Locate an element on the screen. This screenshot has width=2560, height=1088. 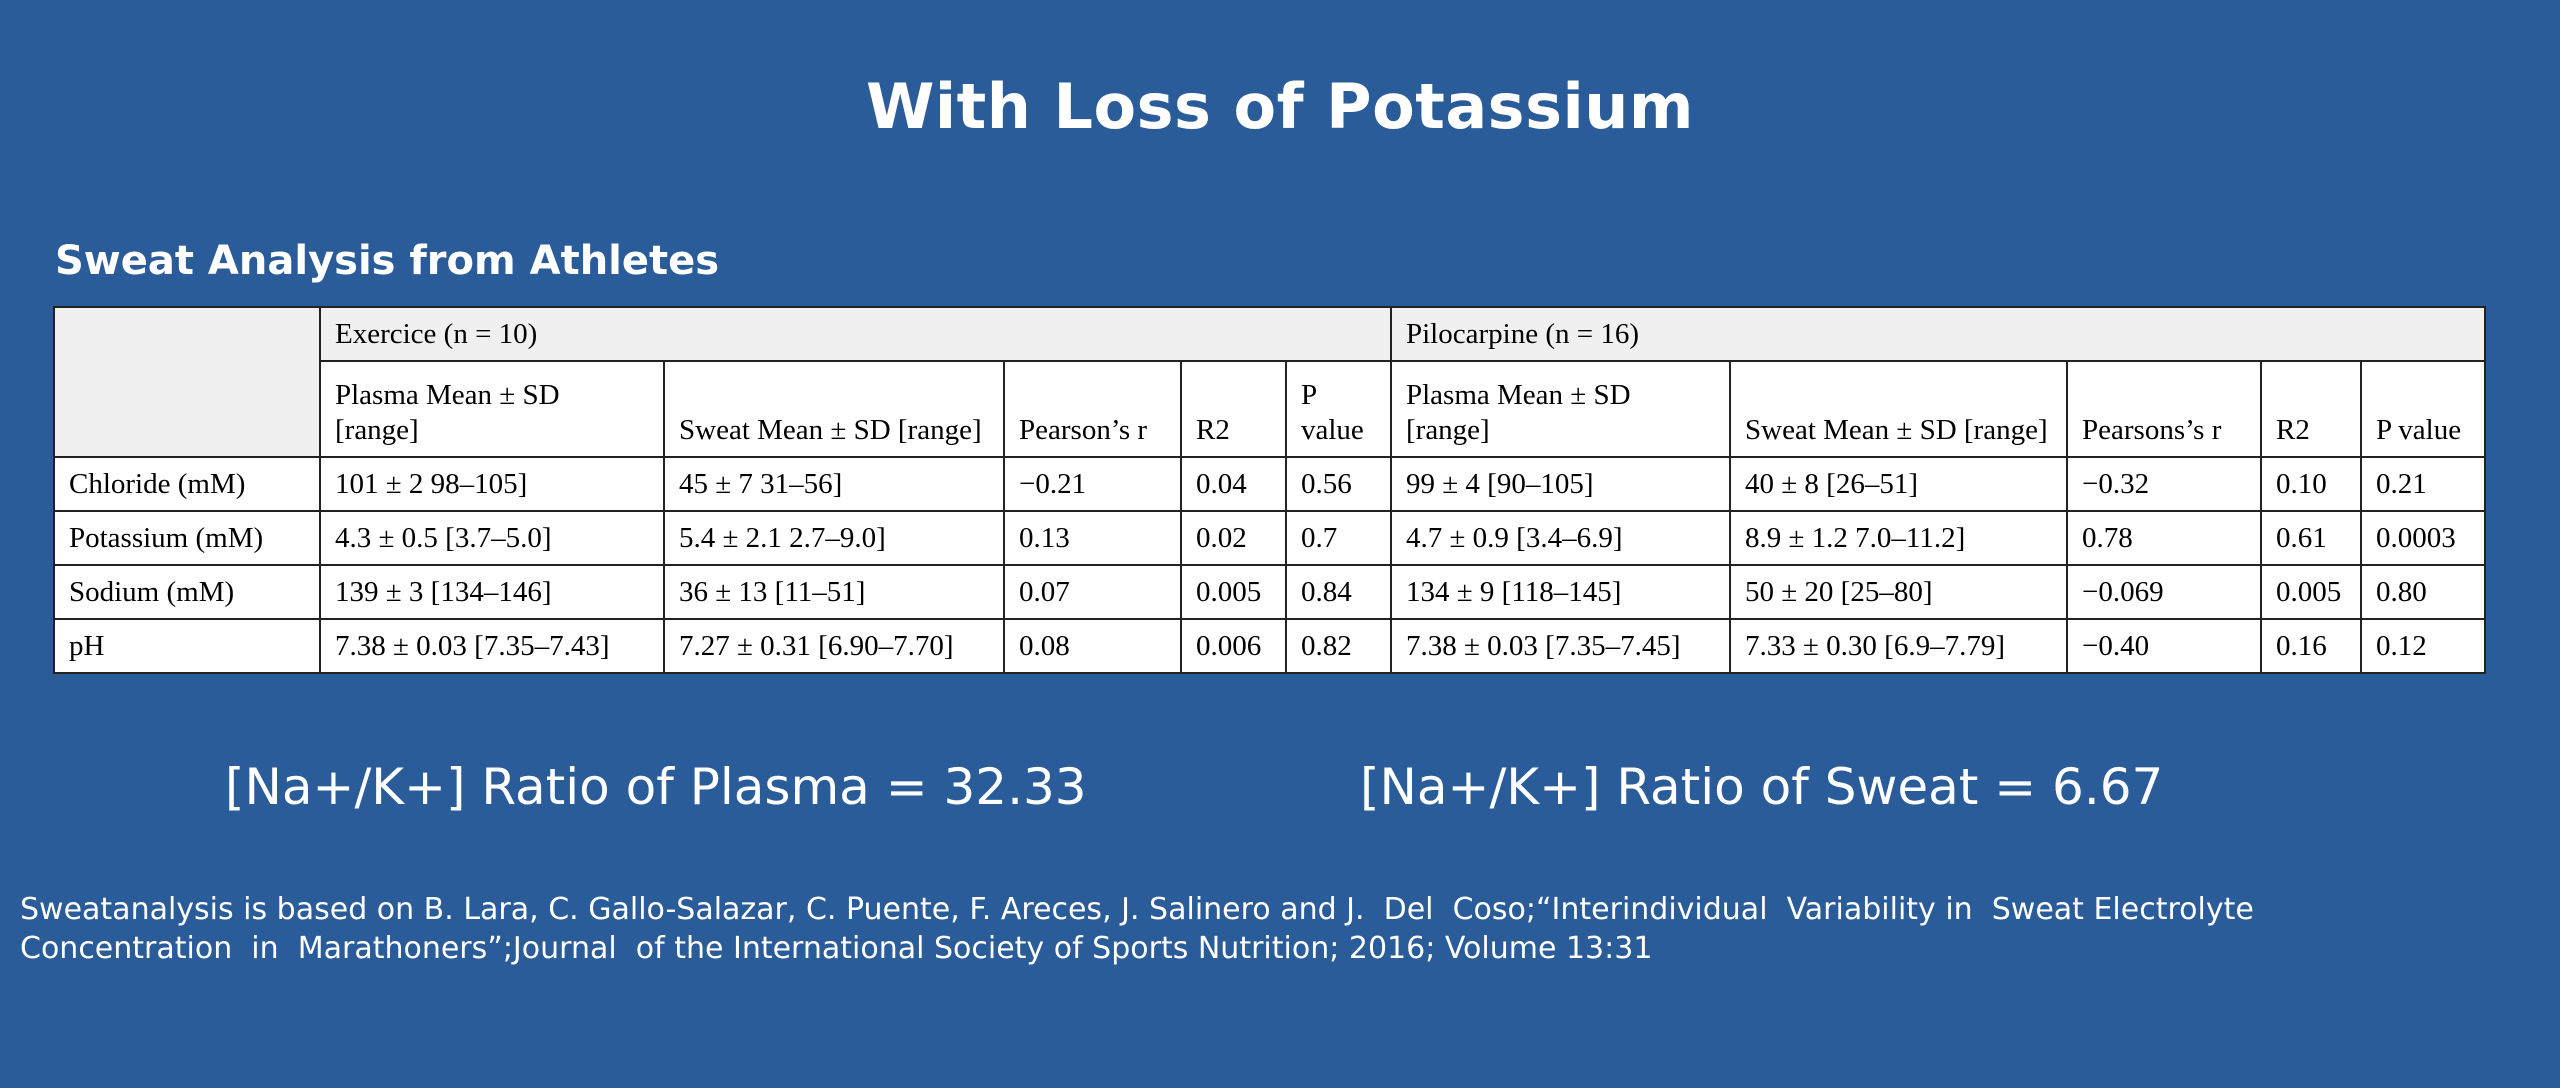
row-label: pH is located at coordinates (187, 646).